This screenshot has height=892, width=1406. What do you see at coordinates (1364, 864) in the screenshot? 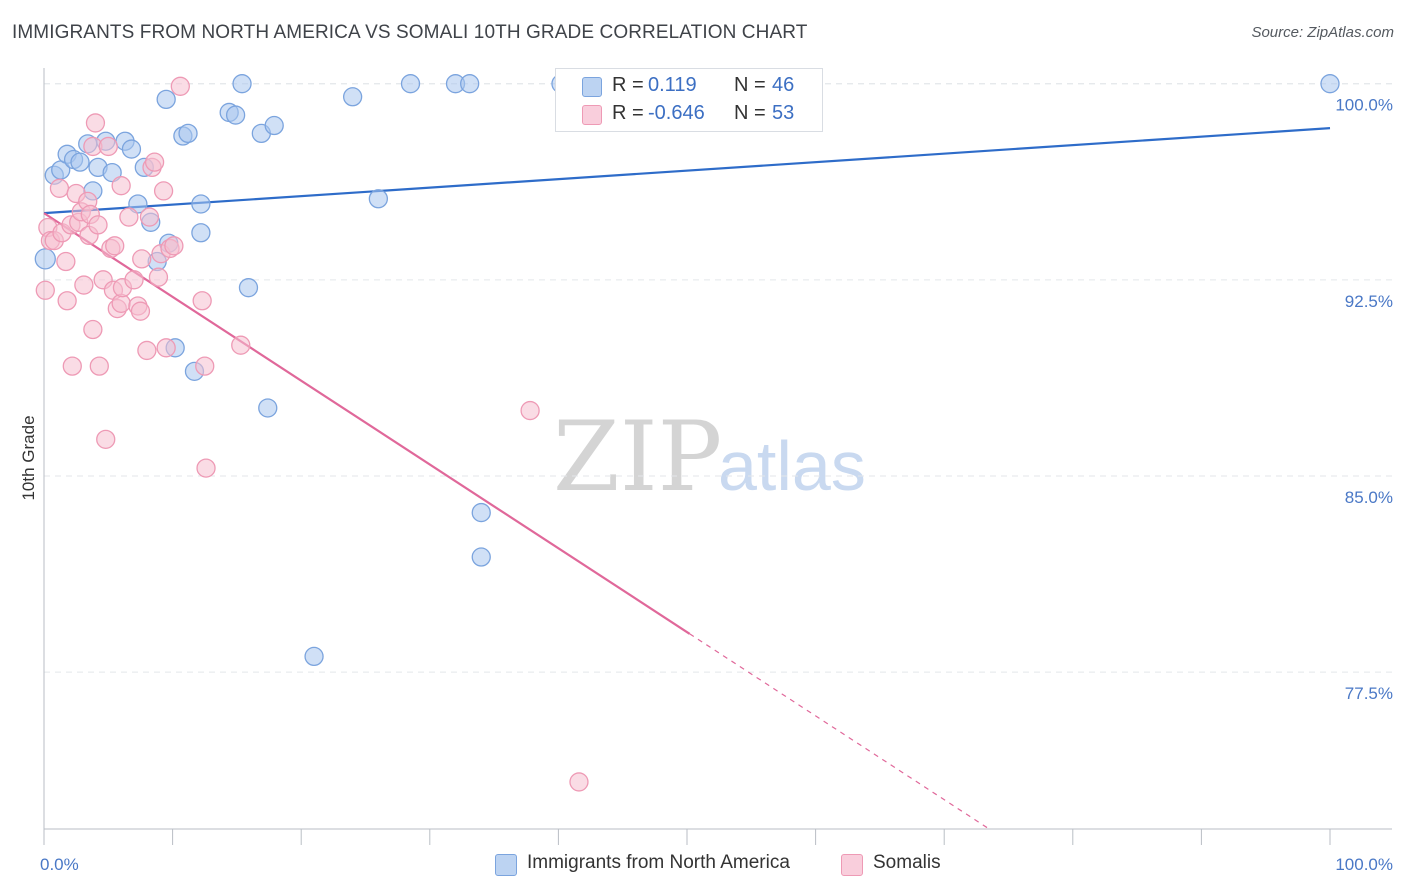
I see `x-tick-label: 100.0%` at bounding box center [1364, 864].